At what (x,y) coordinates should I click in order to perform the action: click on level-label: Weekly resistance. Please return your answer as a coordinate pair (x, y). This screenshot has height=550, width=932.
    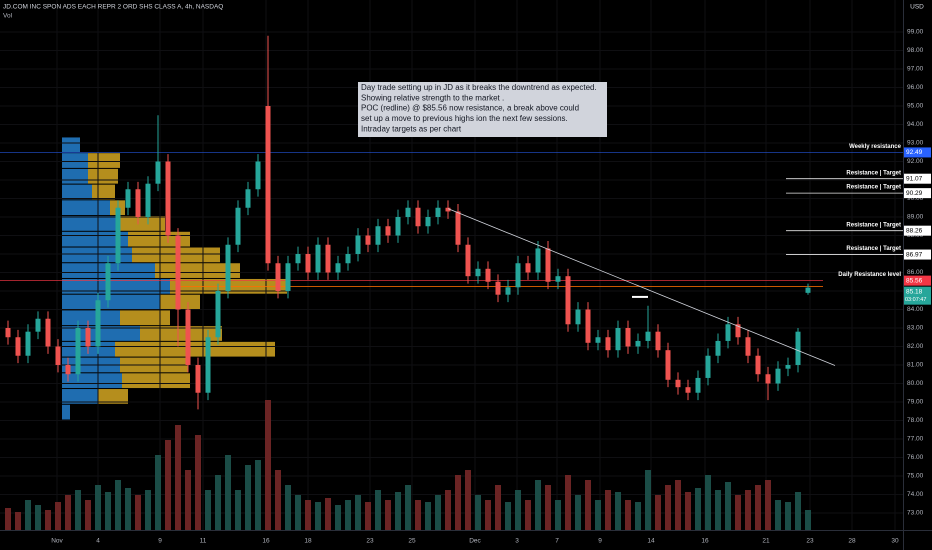
    Looking at the image, I should click on (875, 147).